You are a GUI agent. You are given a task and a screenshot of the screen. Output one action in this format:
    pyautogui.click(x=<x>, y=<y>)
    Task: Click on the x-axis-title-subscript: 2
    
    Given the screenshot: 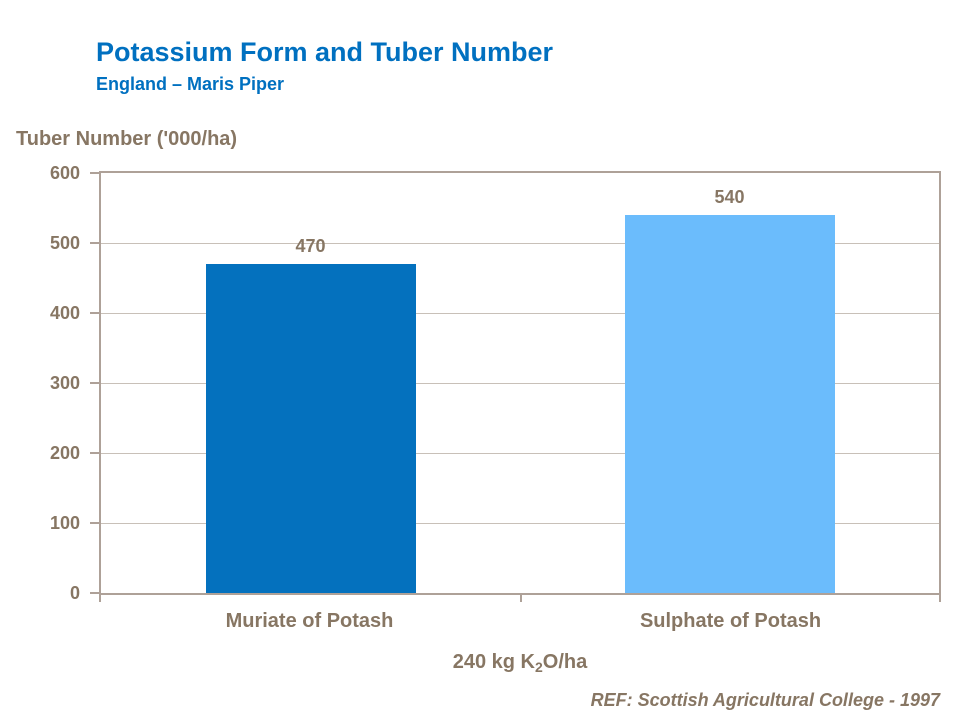 What is the action you would take?
    pyautogui.click(x=539, y=667)
    